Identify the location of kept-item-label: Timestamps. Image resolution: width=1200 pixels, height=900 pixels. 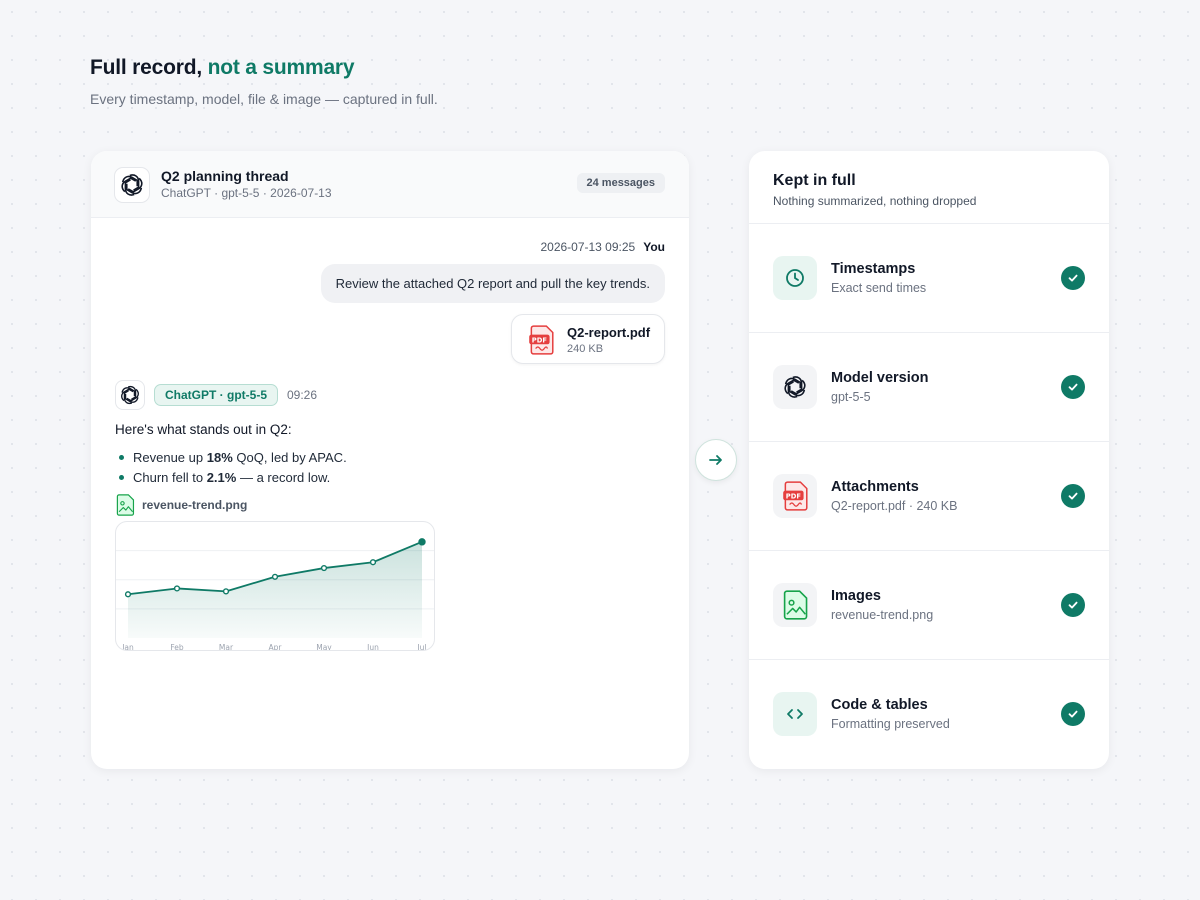
(873, 269).